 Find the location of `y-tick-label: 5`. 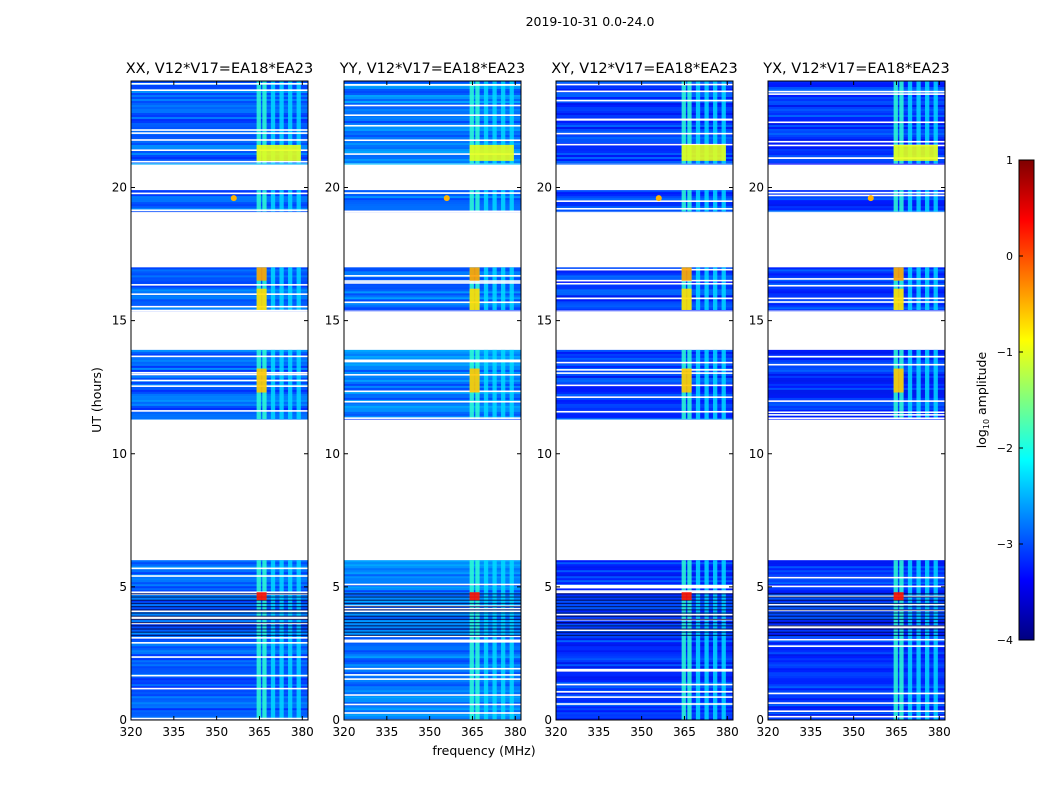

y-tick-label: 5 is located at coordinates (760, 587).